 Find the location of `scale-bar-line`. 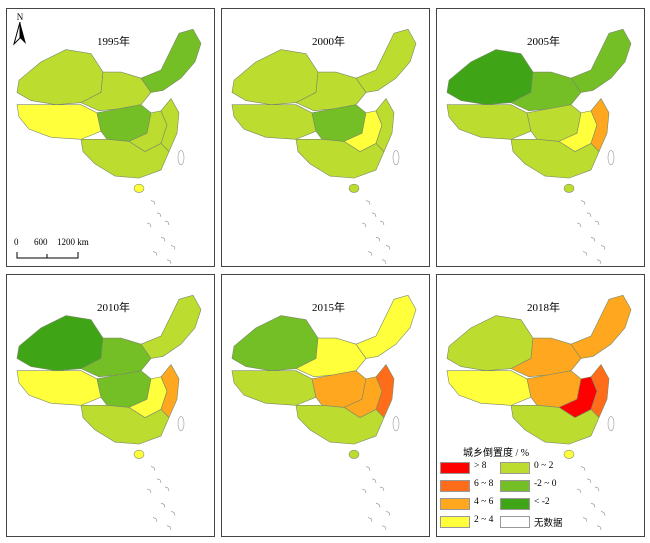

scale-bar-line is located at coordinates (47, 255).